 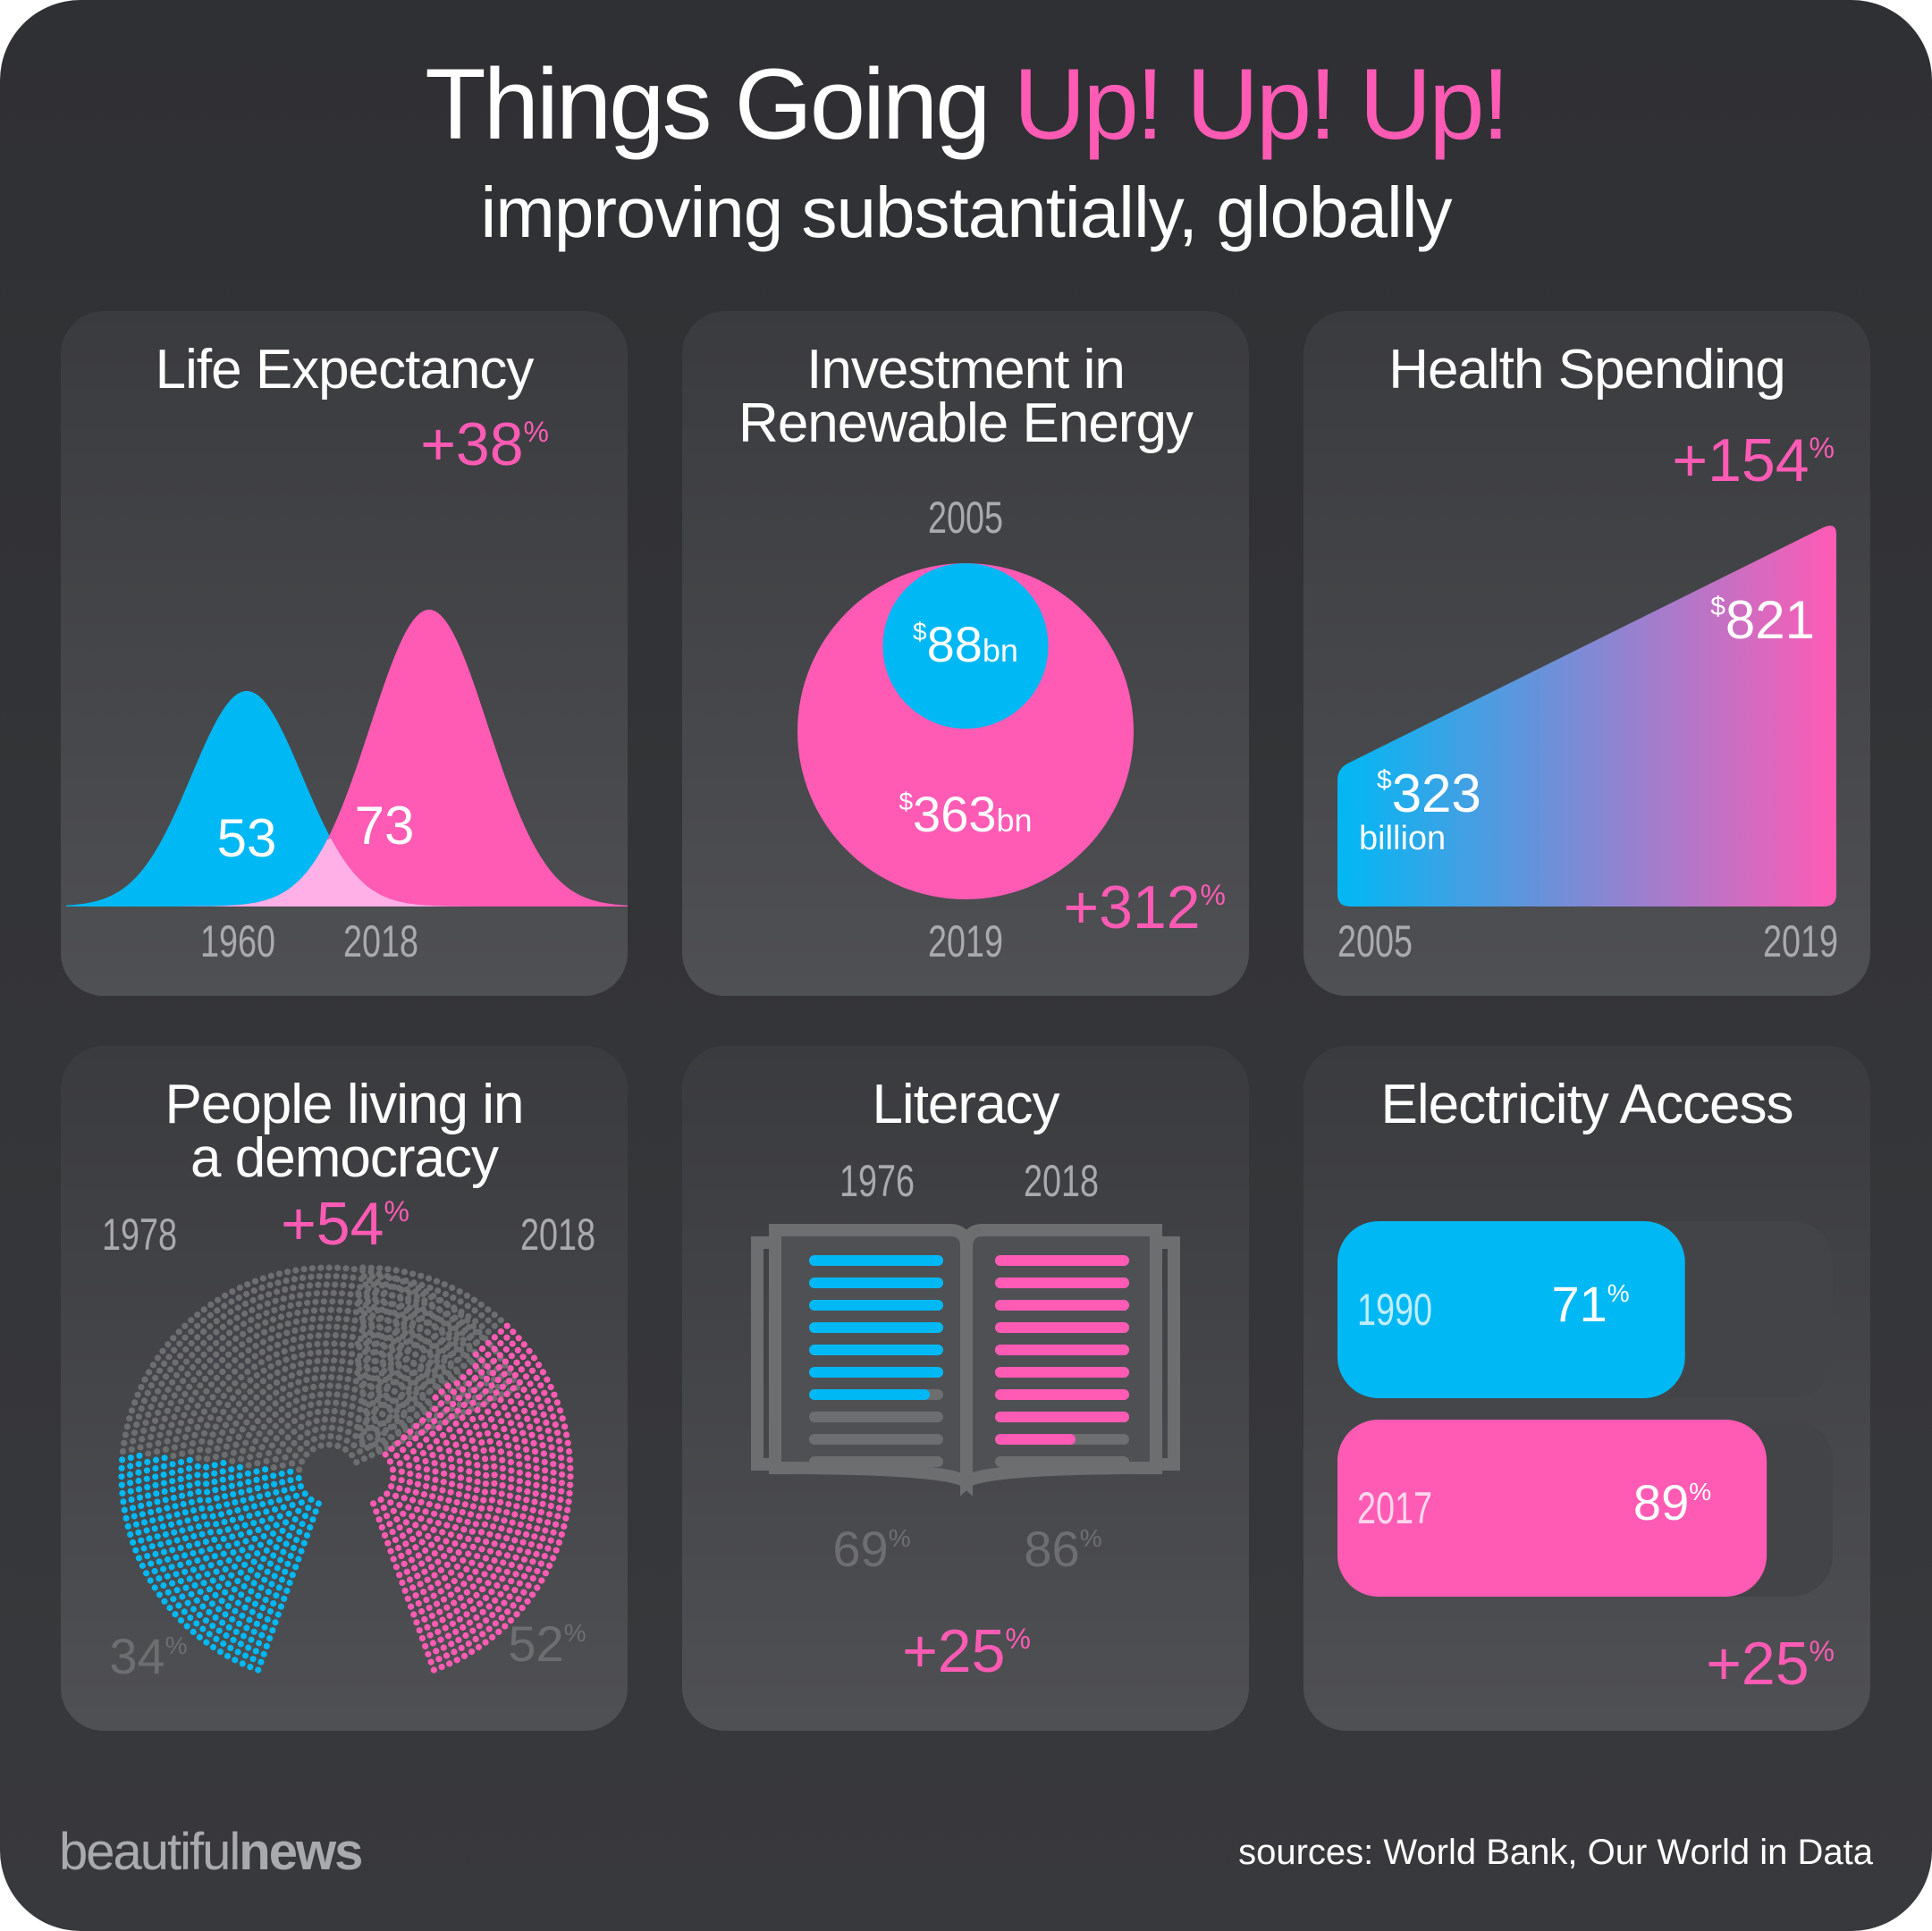 I want to click on text-line-filled, so click(x=876, y=1350).